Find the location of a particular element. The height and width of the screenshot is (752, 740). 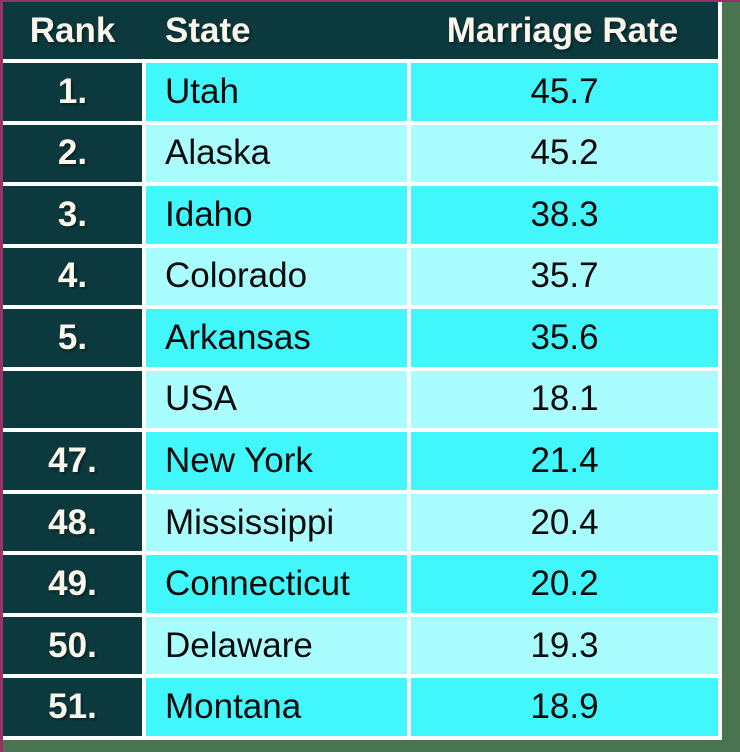

state-cell: Colorado is located at coordinates (276, 276).